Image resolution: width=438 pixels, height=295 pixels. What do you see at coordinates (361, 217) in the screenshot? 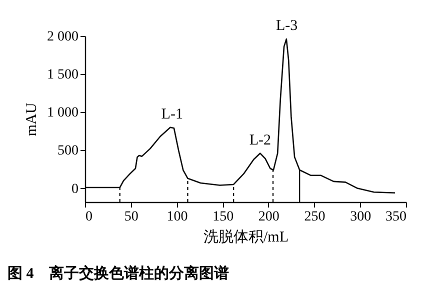
I see `x-tick-label: 300` at bounding box center [361, 217].